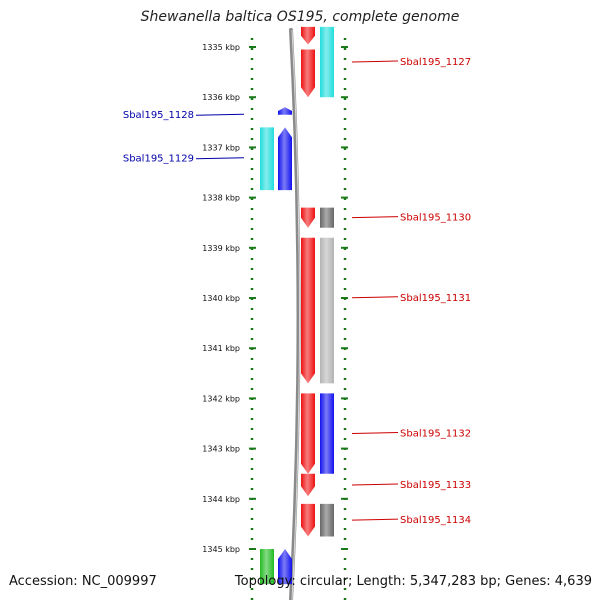  I want to click on tick-label: 1345 kbp, so click(221, 549).